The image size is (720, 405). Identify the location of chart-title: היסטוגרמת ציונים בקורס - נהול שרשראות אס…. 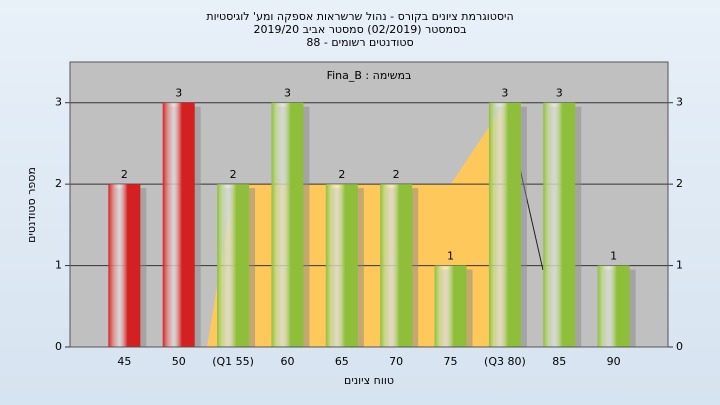
(359, 16).